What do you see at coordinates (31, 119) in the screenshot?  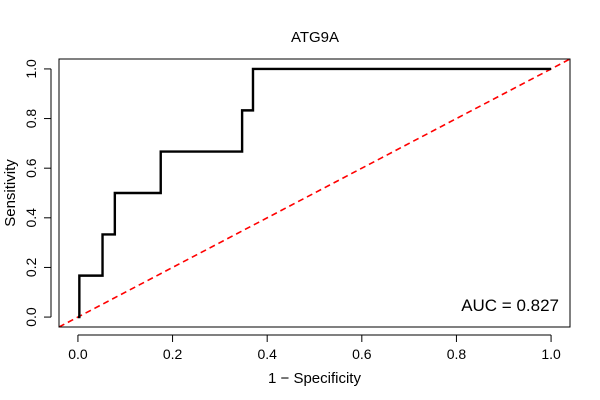 I see `y-tick-label: 0.8` at bounding box center [31, 119].